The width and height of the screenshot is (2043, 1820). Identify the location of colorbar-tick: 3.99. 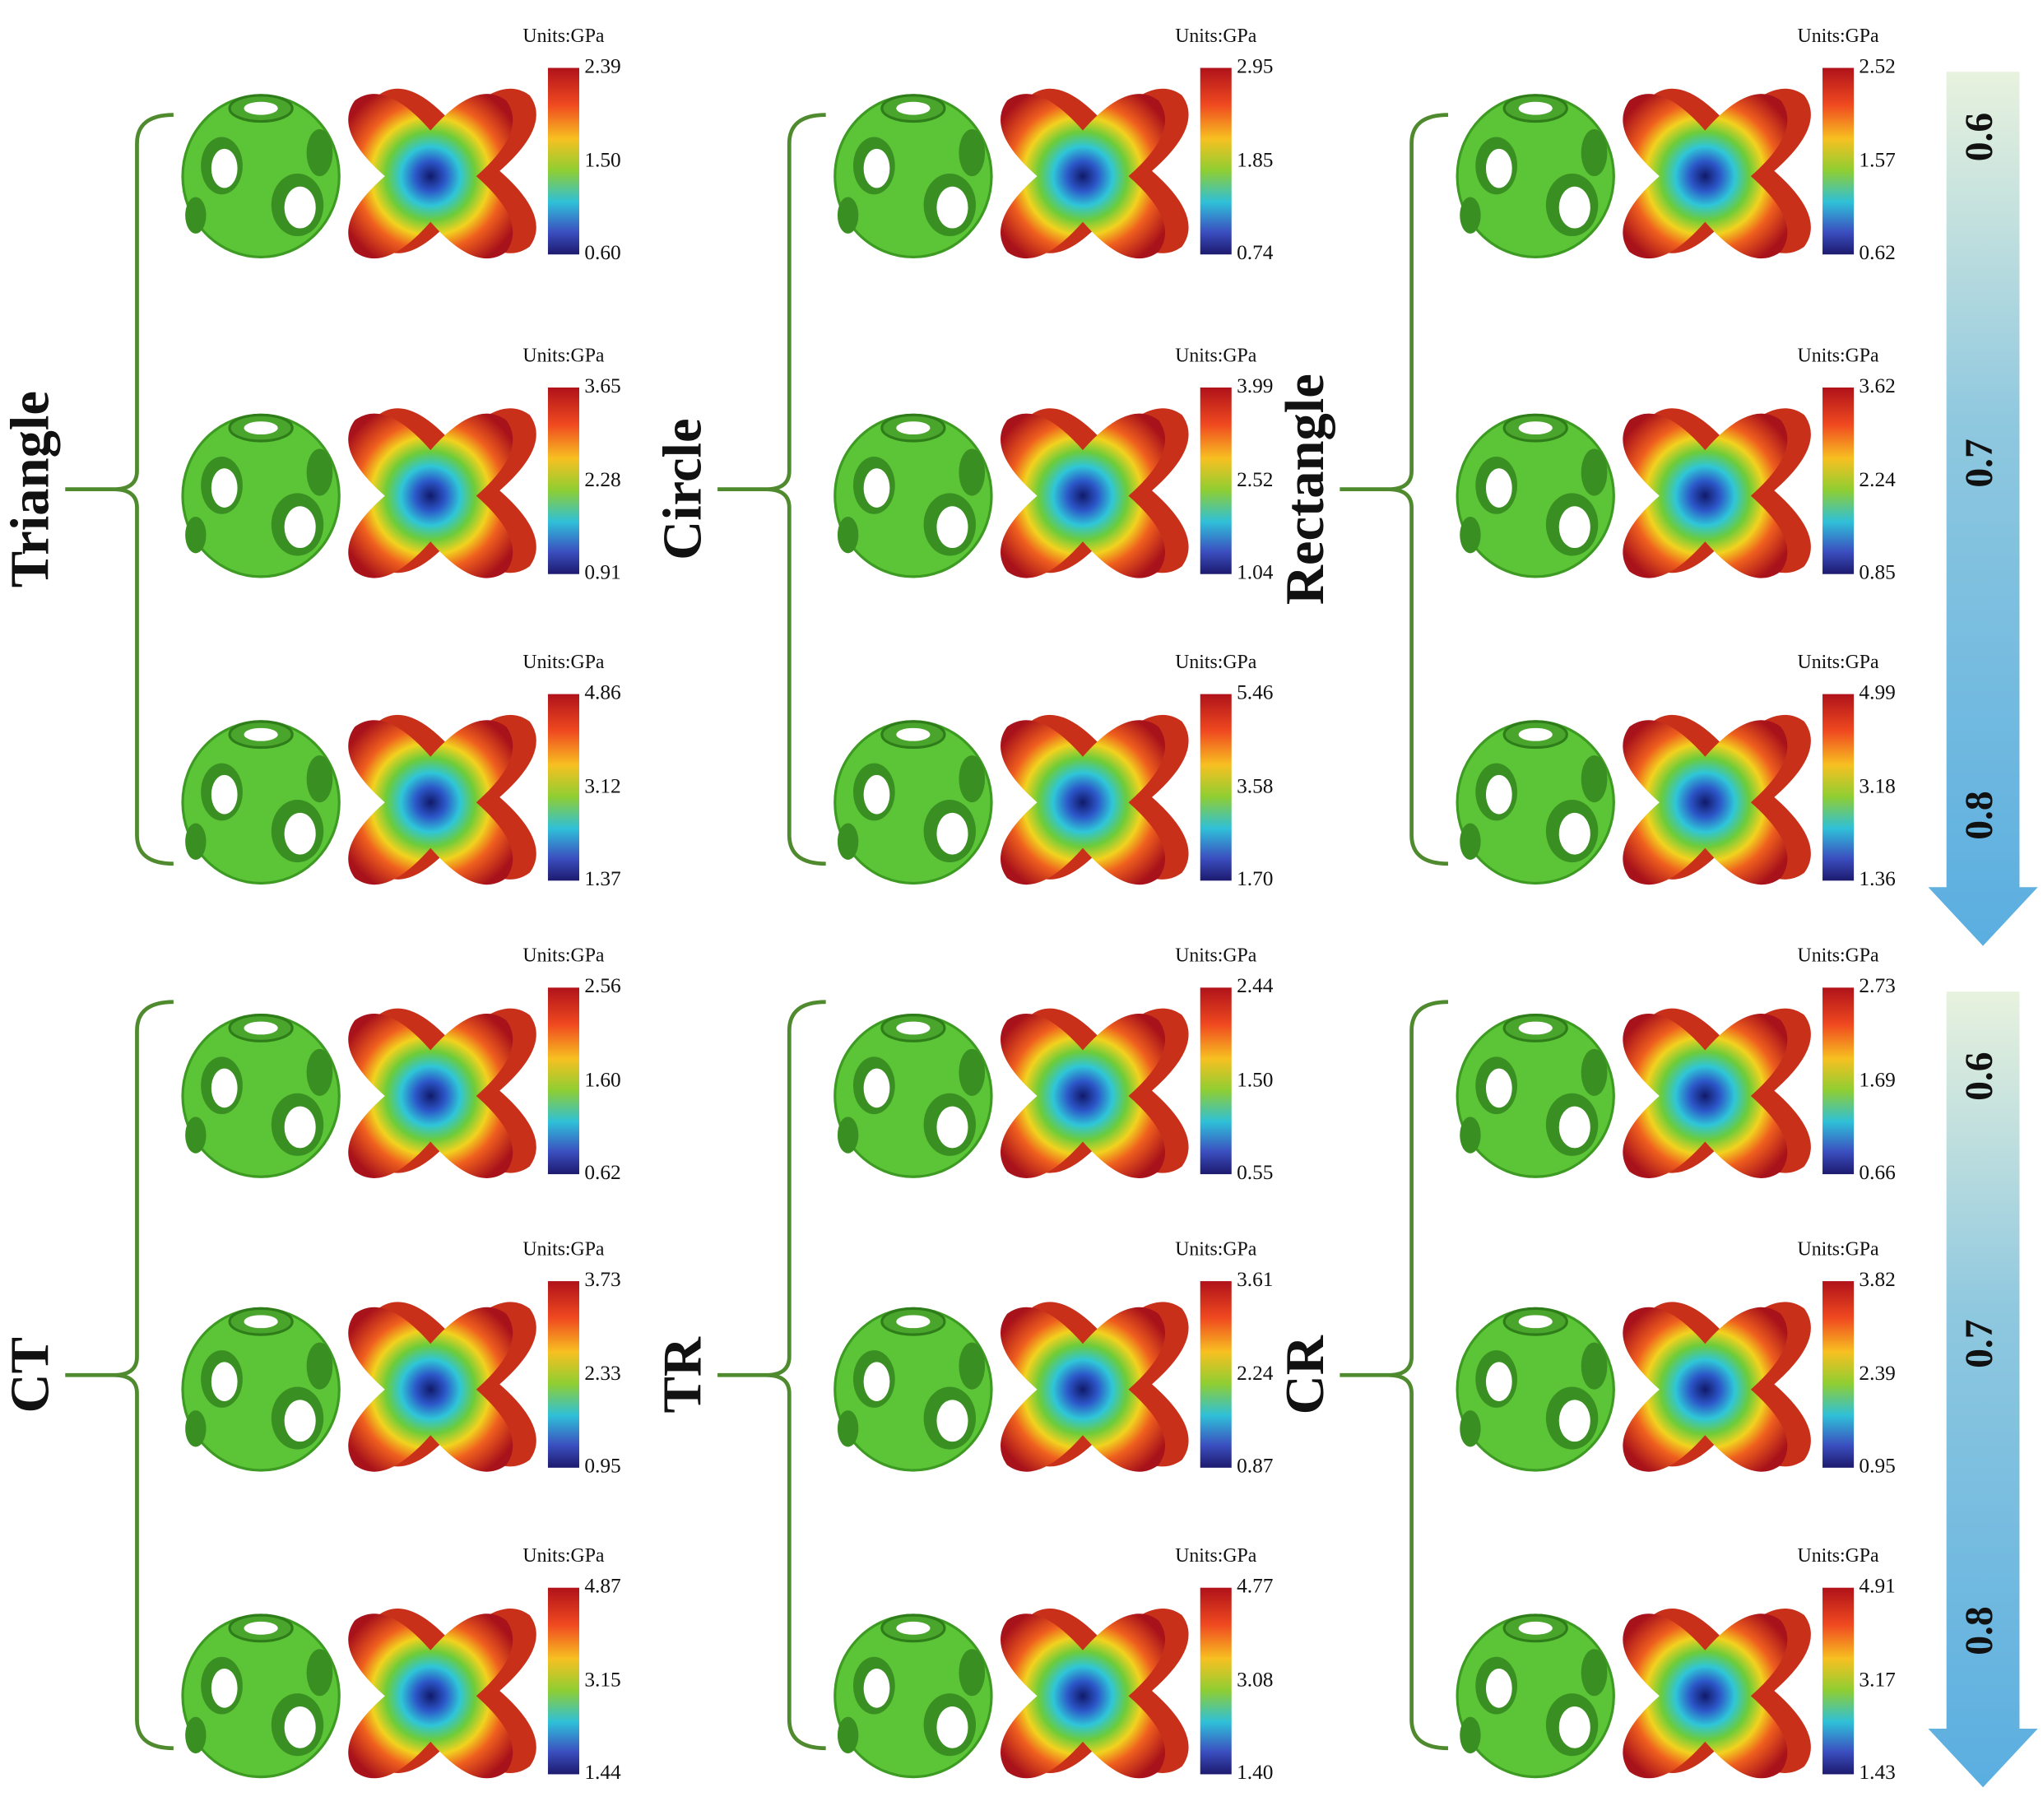
(1255, 385).